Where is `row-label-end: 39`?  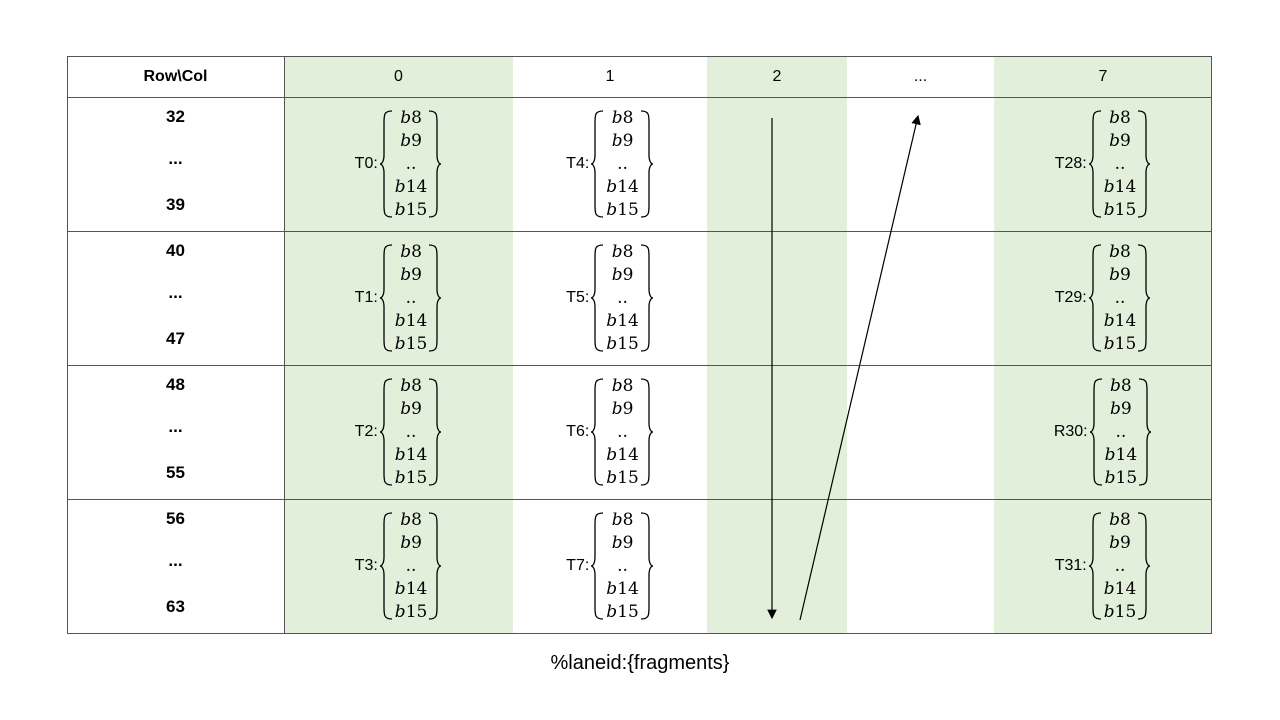 row-label-end: 39 is located at coordinates (175, 204).